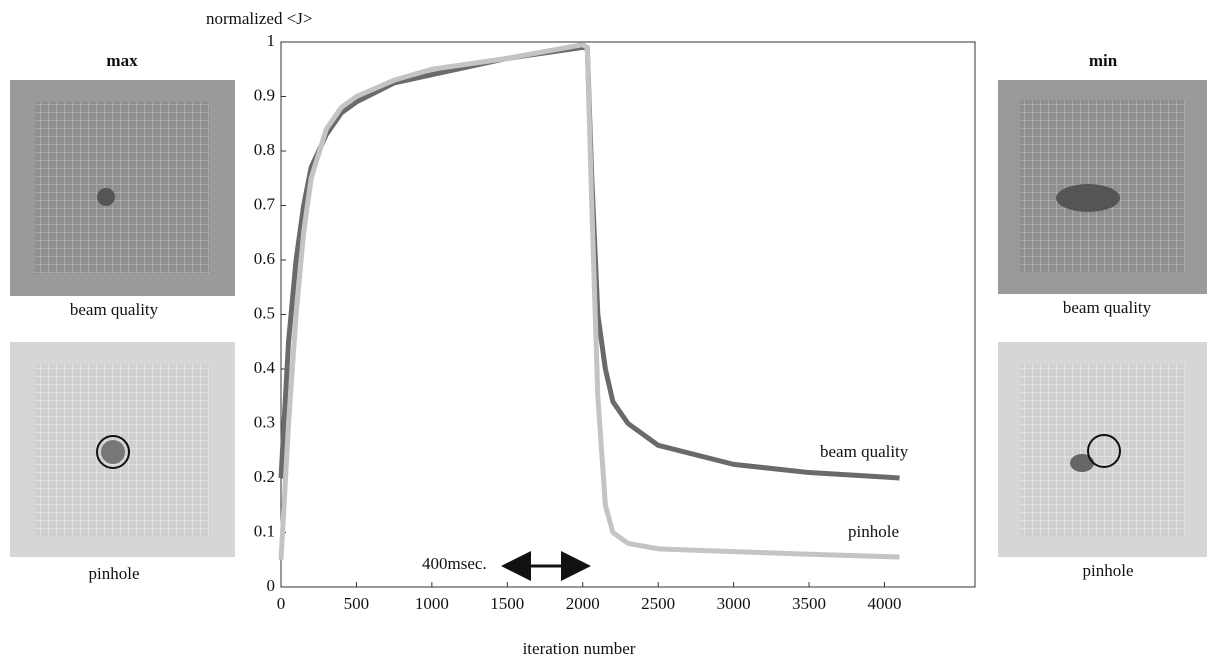 The width and height of the screenshot is (1218, 660). I want to click on x-tick-label: 4000, so click(884, 603).